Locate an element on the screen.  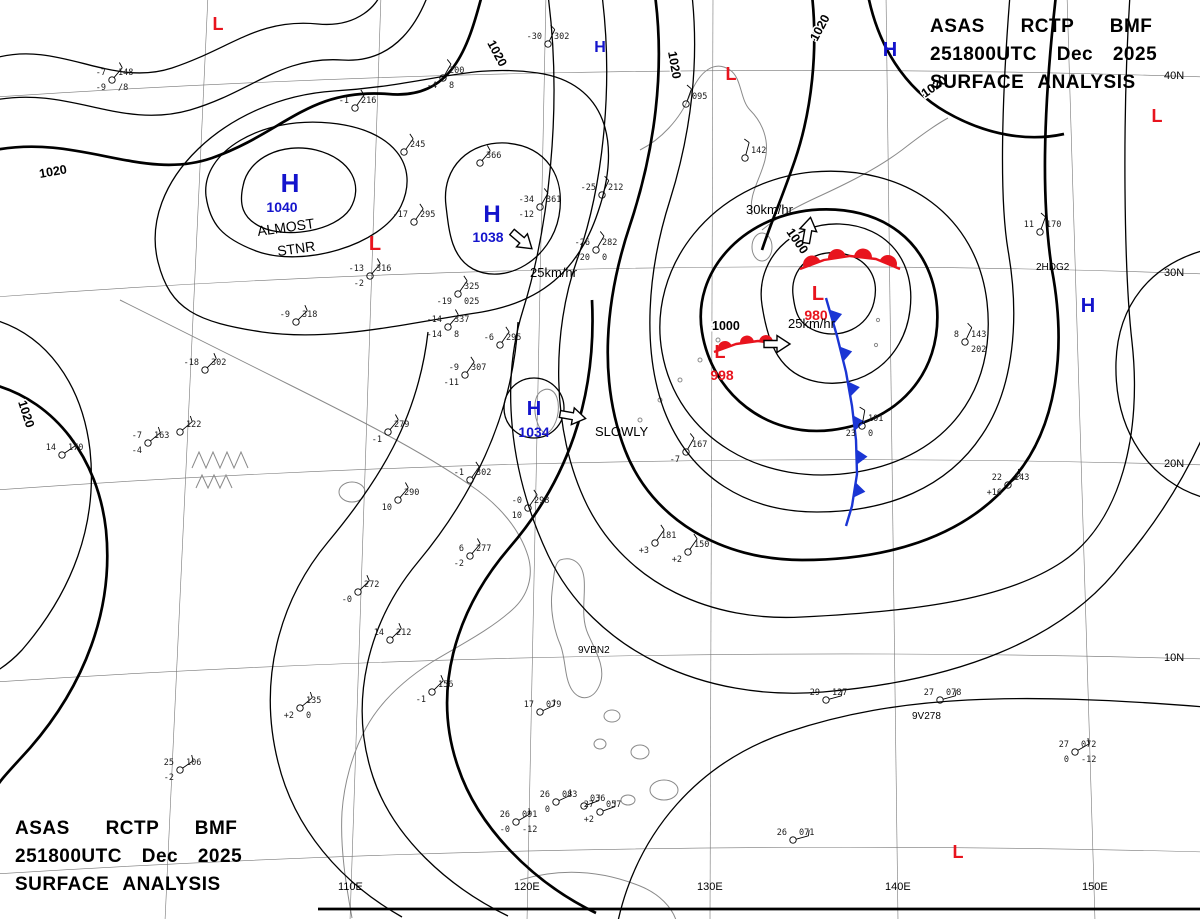
annotation-text: 25km/hr is located at coordinates (812, 323).